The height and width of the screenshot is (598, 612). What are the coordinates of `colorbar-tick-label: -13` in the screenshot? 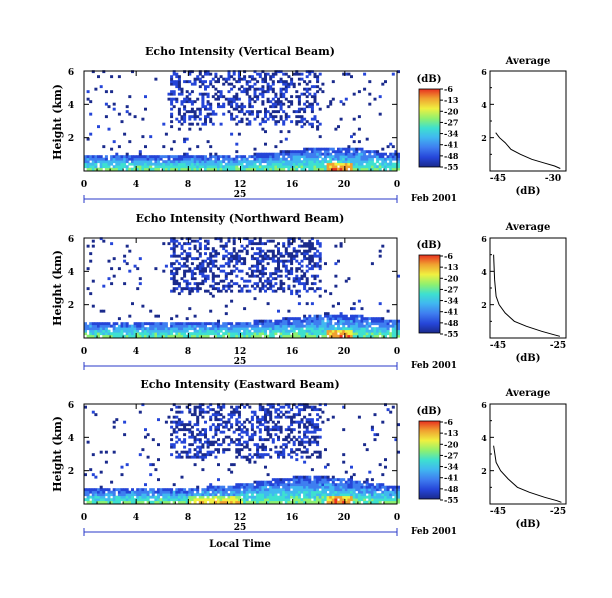 It's located at (451, 100).